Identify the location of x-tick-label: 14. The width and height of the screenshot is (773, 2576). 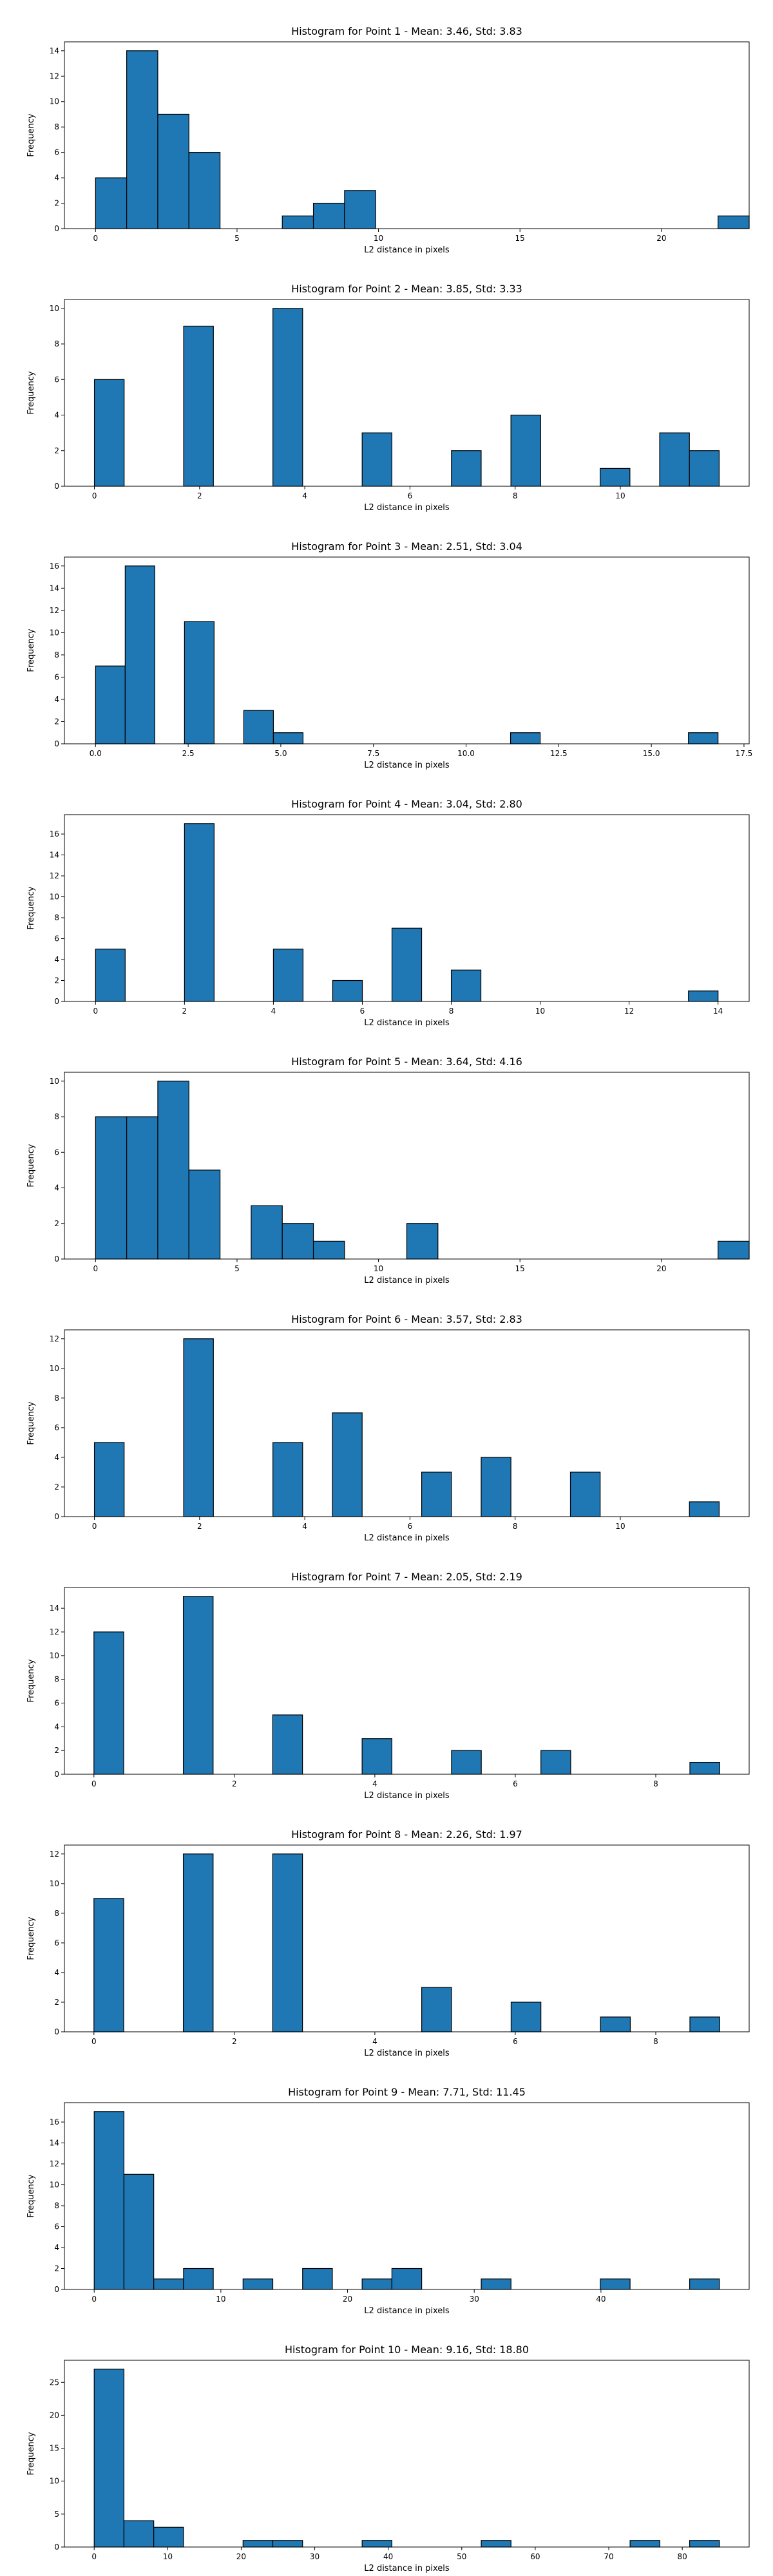
(718, 1011).